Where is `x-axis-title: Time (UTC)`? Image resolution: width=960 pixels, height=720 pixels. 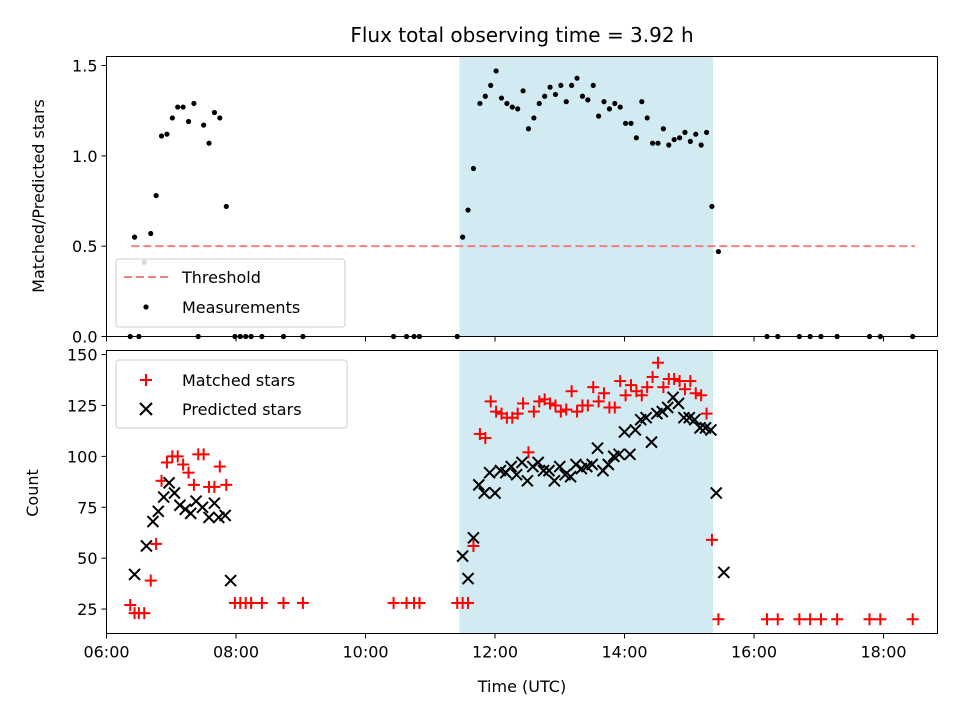 x-axis-title: Time (UTC) is located at coordinates (521, 686).